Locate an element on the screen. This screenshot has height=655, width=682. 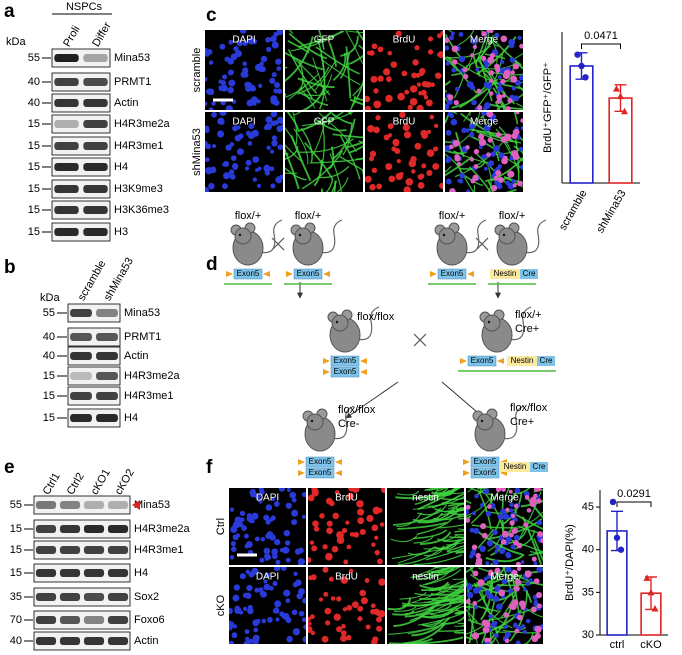
stain-label: DAPI is located at coordinates (267, 577).